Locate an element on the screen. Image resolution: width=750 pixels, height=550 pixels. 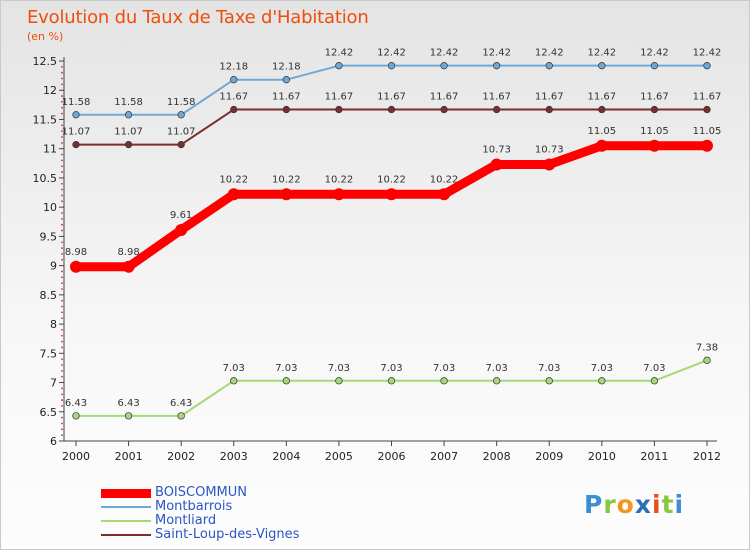
data-label: 11.07 is located at coordinates (181, 132).